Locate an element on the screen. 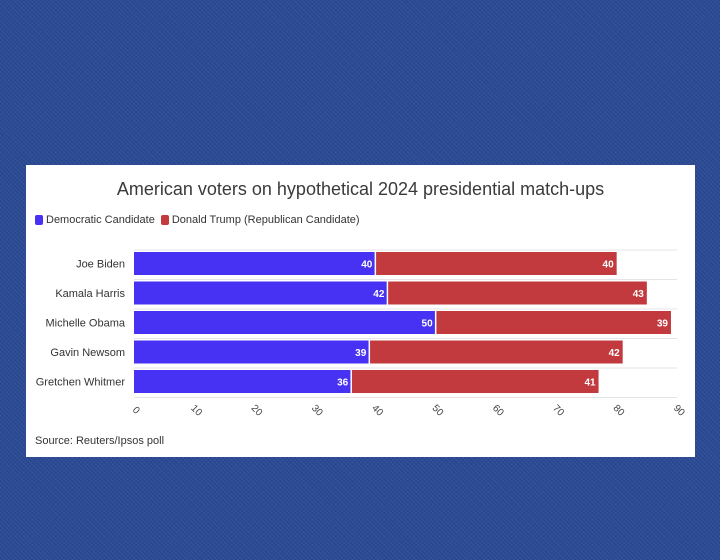 The width and height of the screenshot is (720, 560). legend-item-democratic: Democratic Candidate is located at coordinates (95, 220).